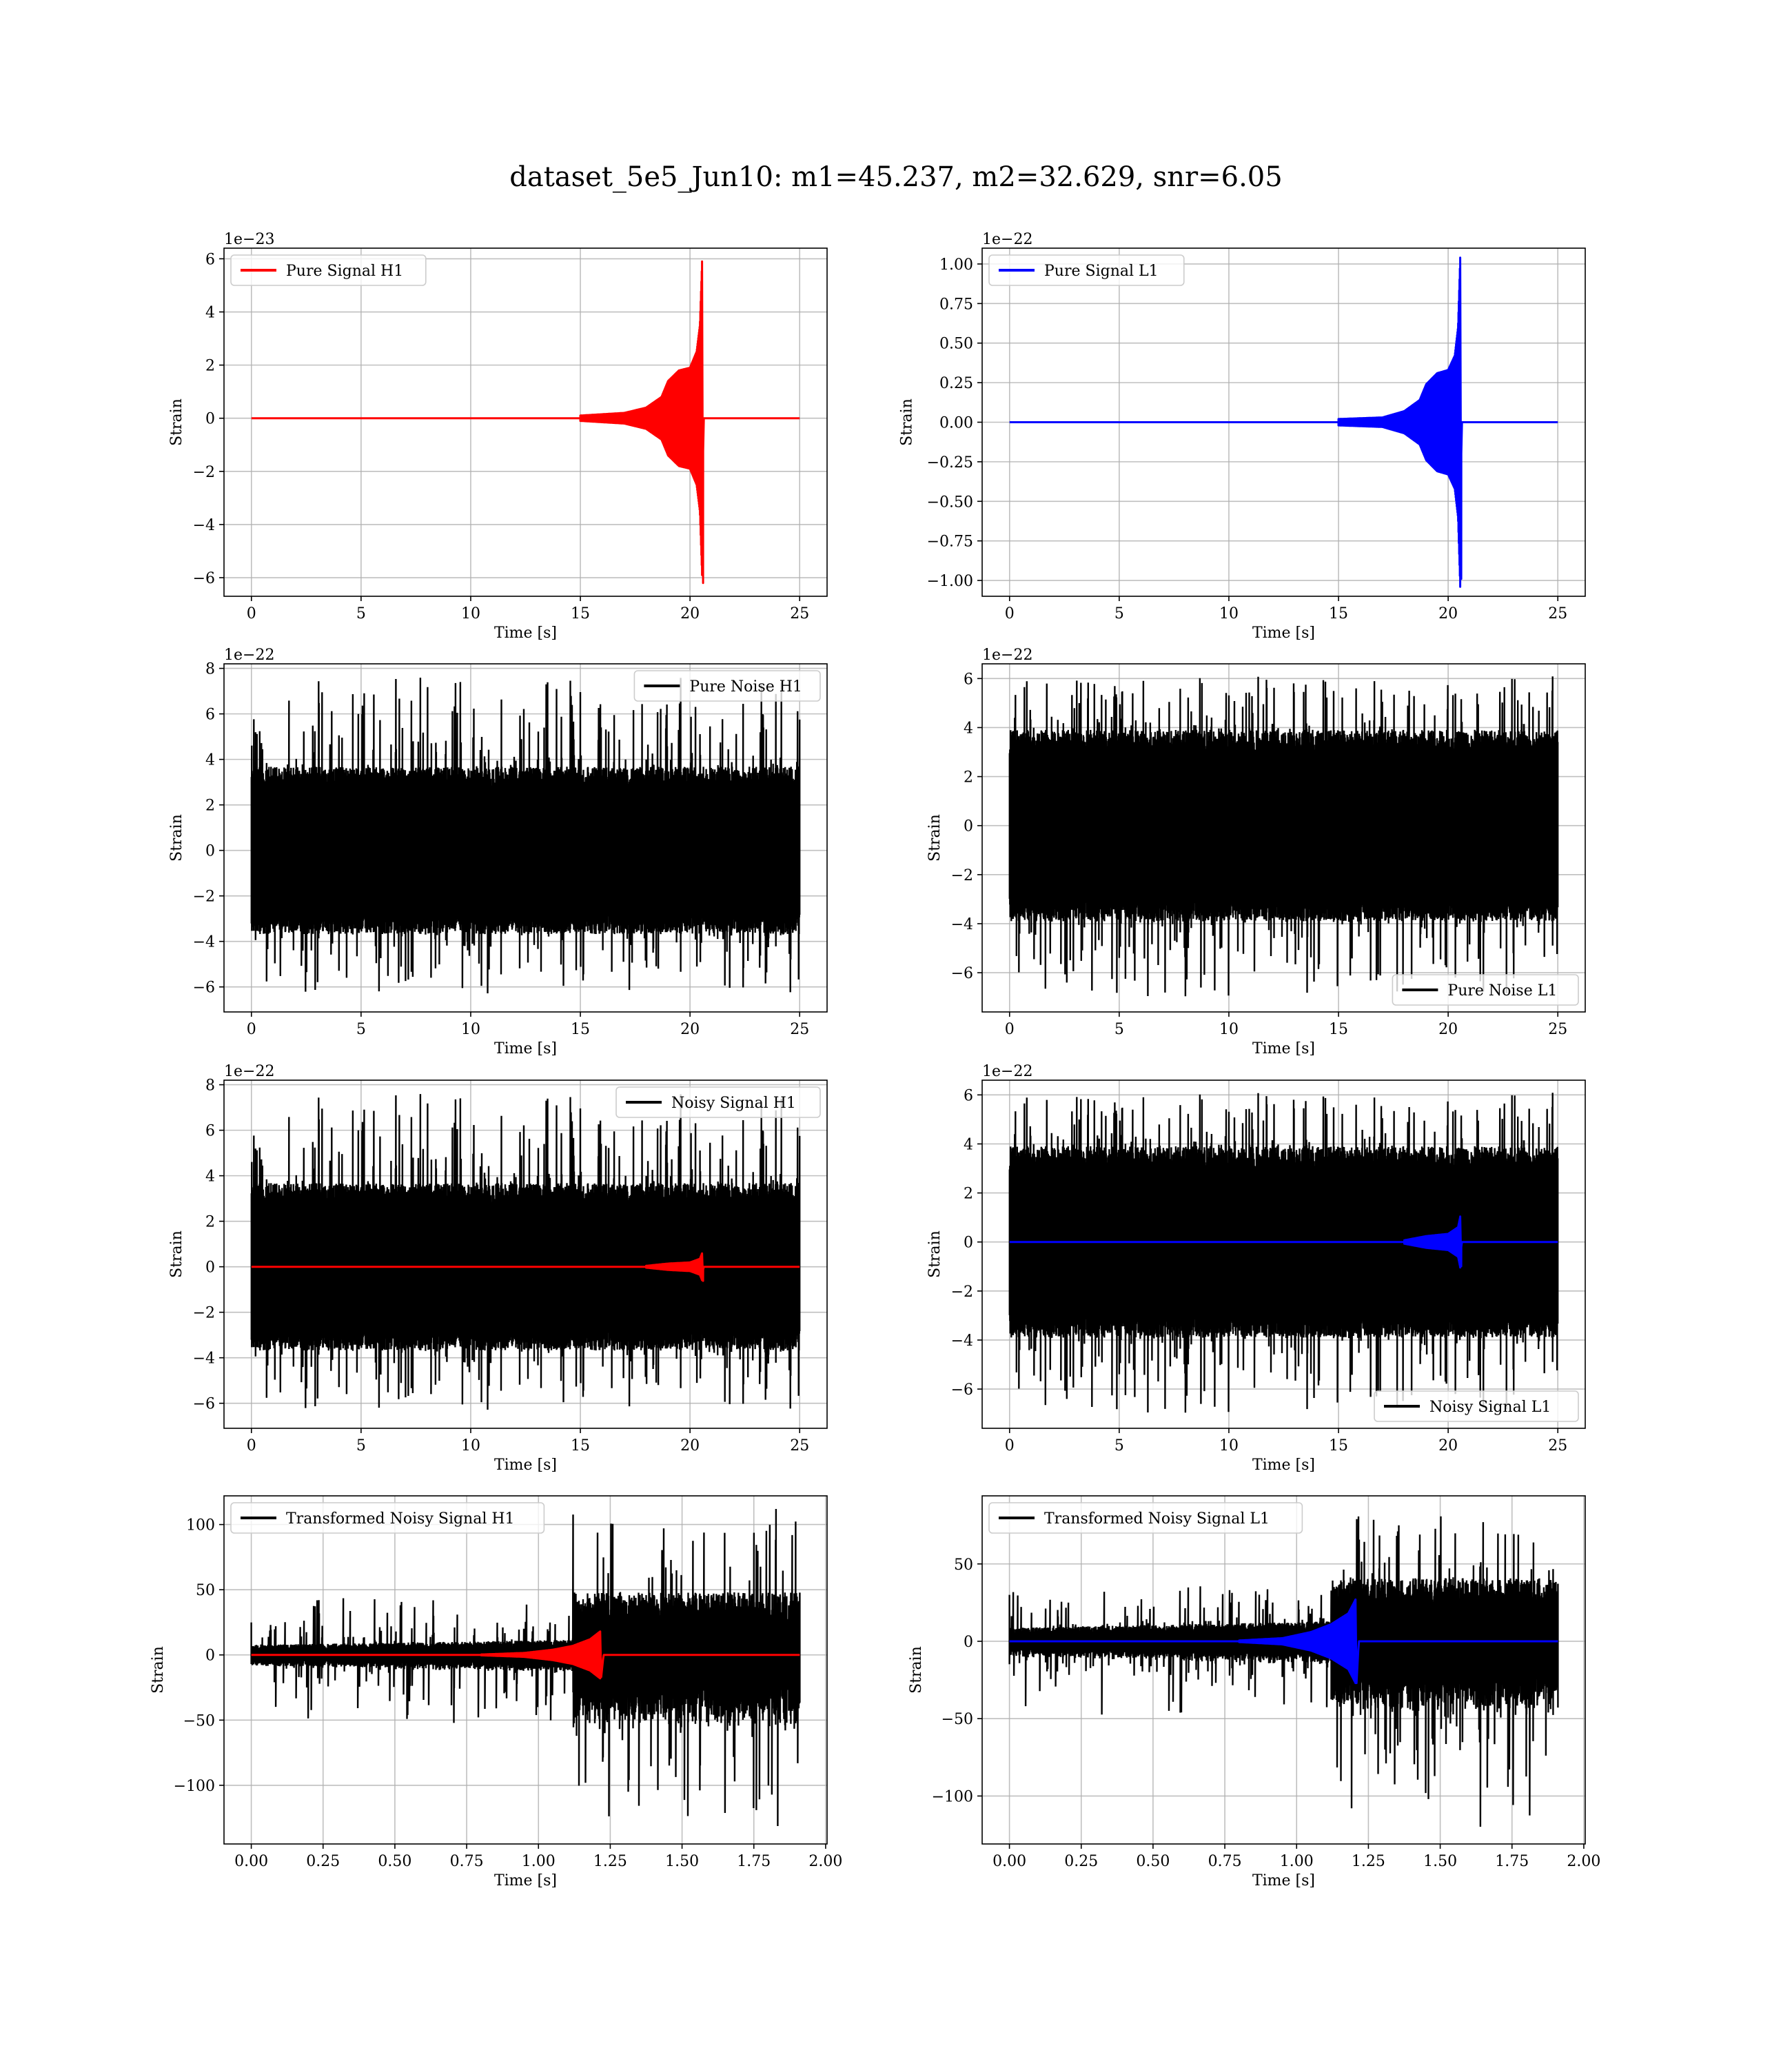 The width and height of the screenshot is (1792, 2068). What do you see at coordinates (754, 1861) in the screenshot?
I see `x-tick-label: 1.75` at bounding box center [754, 1861].